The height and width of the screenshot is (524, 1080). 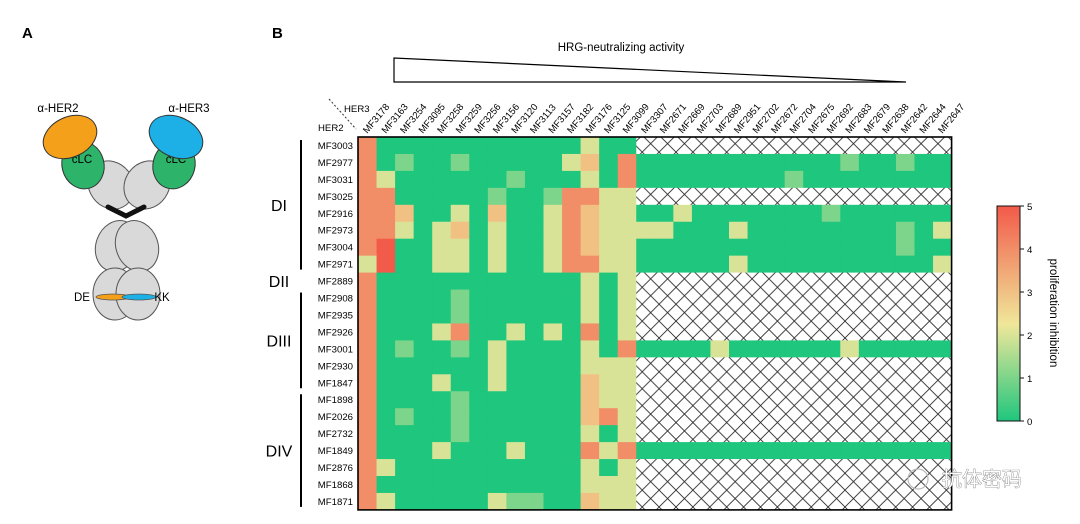 I want to click on colorbar-label: proliferation inhibition, so click(x=1053, y=313).